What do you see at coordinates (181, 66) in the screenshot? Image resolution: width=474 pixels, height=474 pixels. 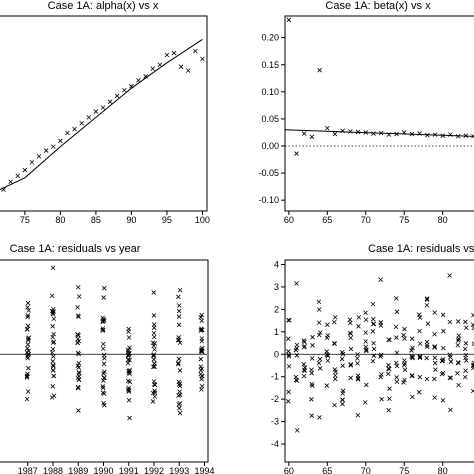 I see `alpha-point-stroke-b` at bounding box center [181, 66].